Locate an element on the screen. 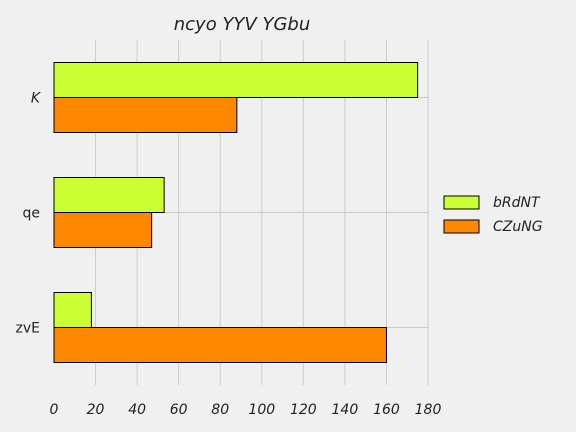  x-tick-label: 140 is located at coordinates (345, 410).